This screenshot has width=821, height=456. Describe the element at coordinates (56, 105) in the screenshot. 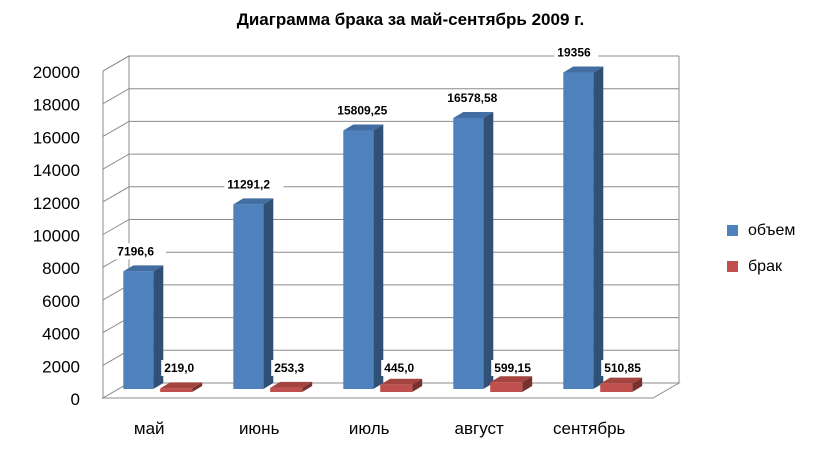

I see `y-tick-label: 18000` at that location.